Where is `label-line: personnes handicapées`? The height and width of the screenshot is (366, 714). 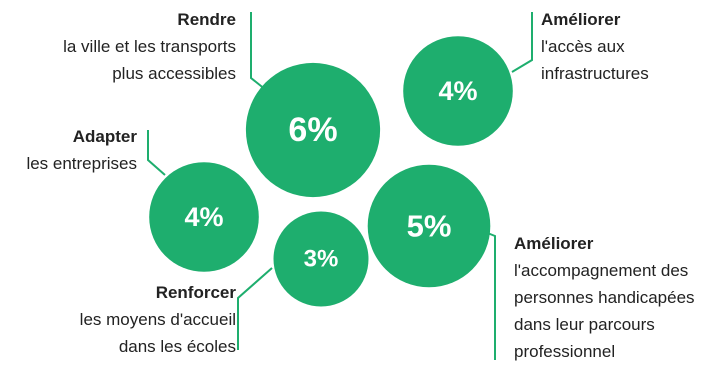 label-line: personnes handicapées is located at coordinates (604, 297).